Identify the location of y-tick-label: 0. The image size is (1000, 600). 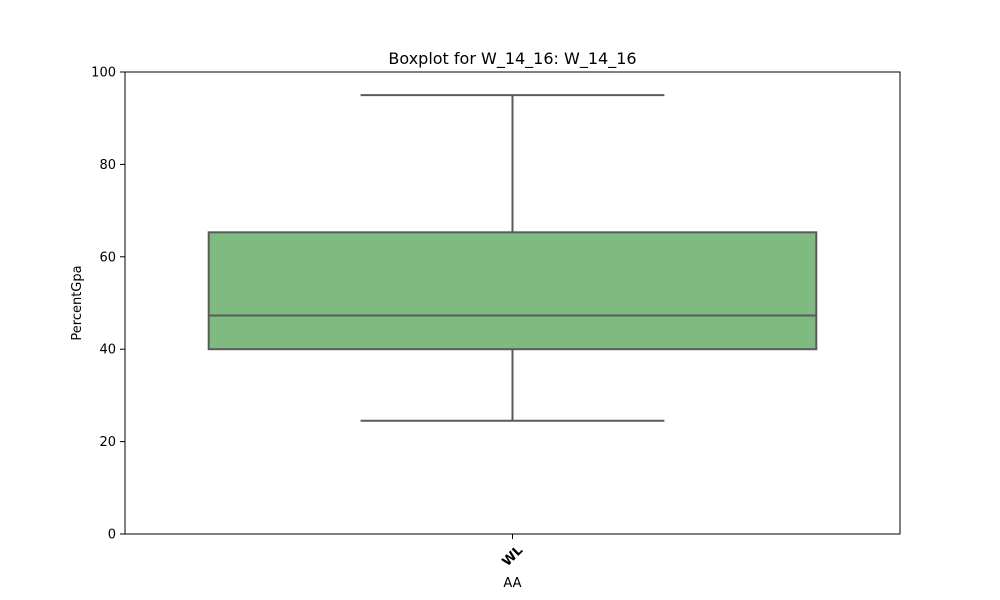
(112, 535).